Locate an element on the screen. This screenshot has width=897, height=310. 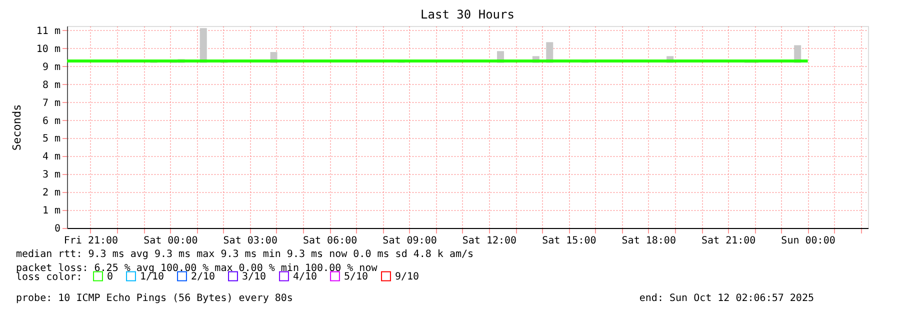
x-tick-label: Sun 00:00 is located at coordinates (808, 241).